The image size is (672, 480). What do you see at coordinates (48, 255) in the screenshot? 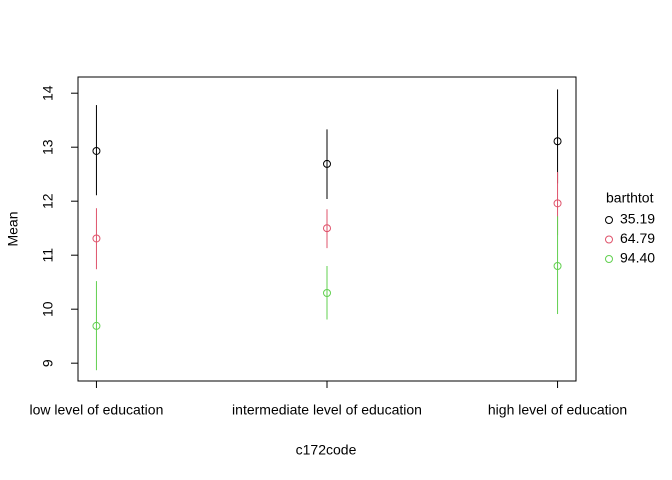
I see `y-tick-label: 11` at bounding box center [48, 255].